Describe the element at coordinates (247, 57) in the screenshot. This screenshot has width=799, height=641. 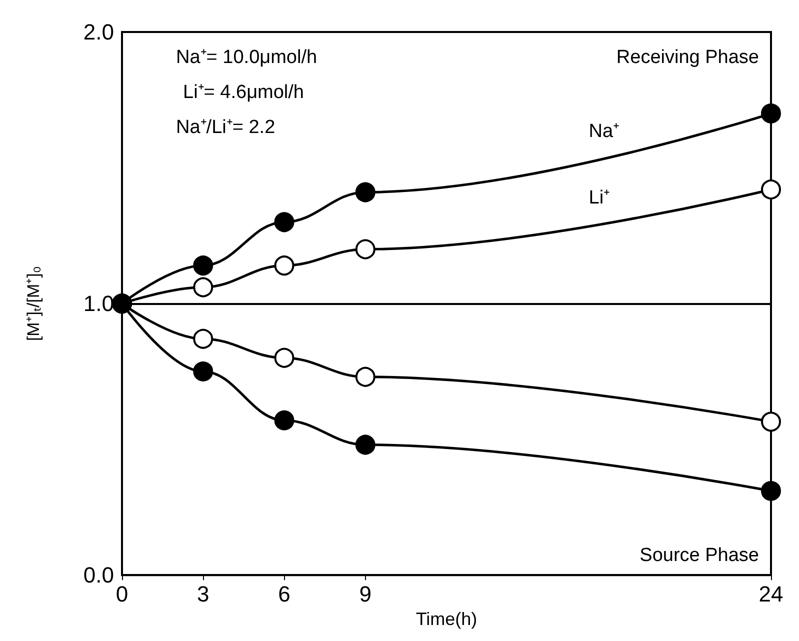
I see `annotation: Na⁺= 10.0μmol/h` at that location.